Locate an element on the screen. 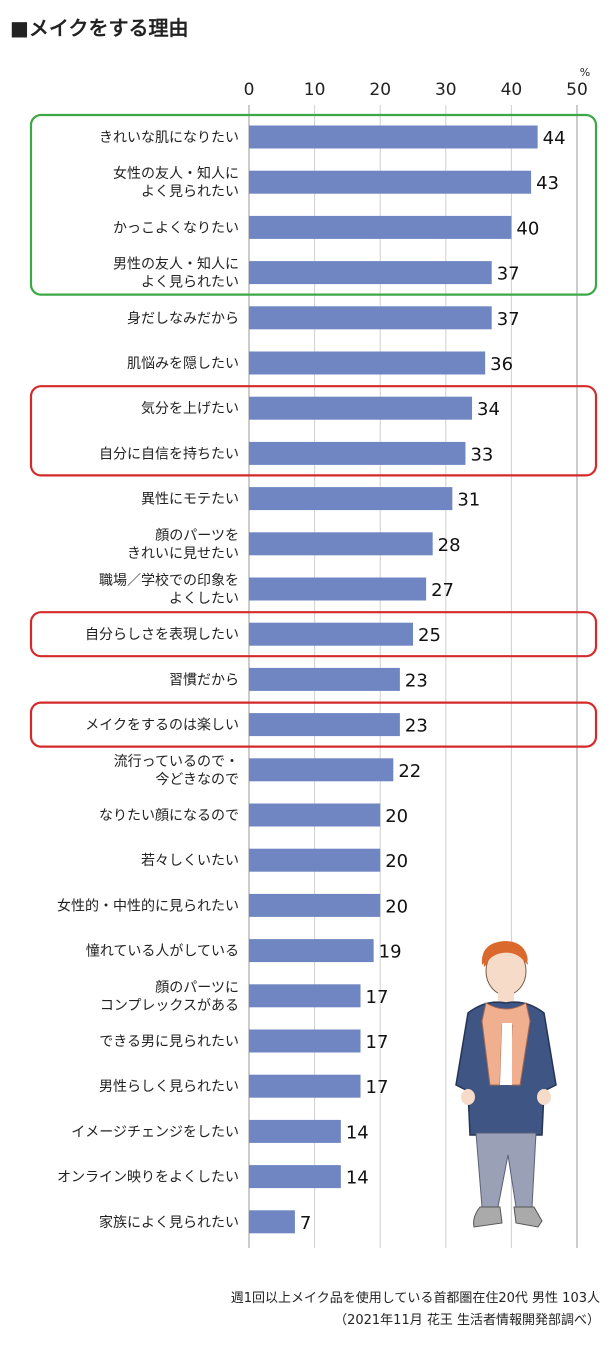 The height and width of the screenshot is (1350, 614). x-tick-label: 10 is located at coordinates (315, 90).